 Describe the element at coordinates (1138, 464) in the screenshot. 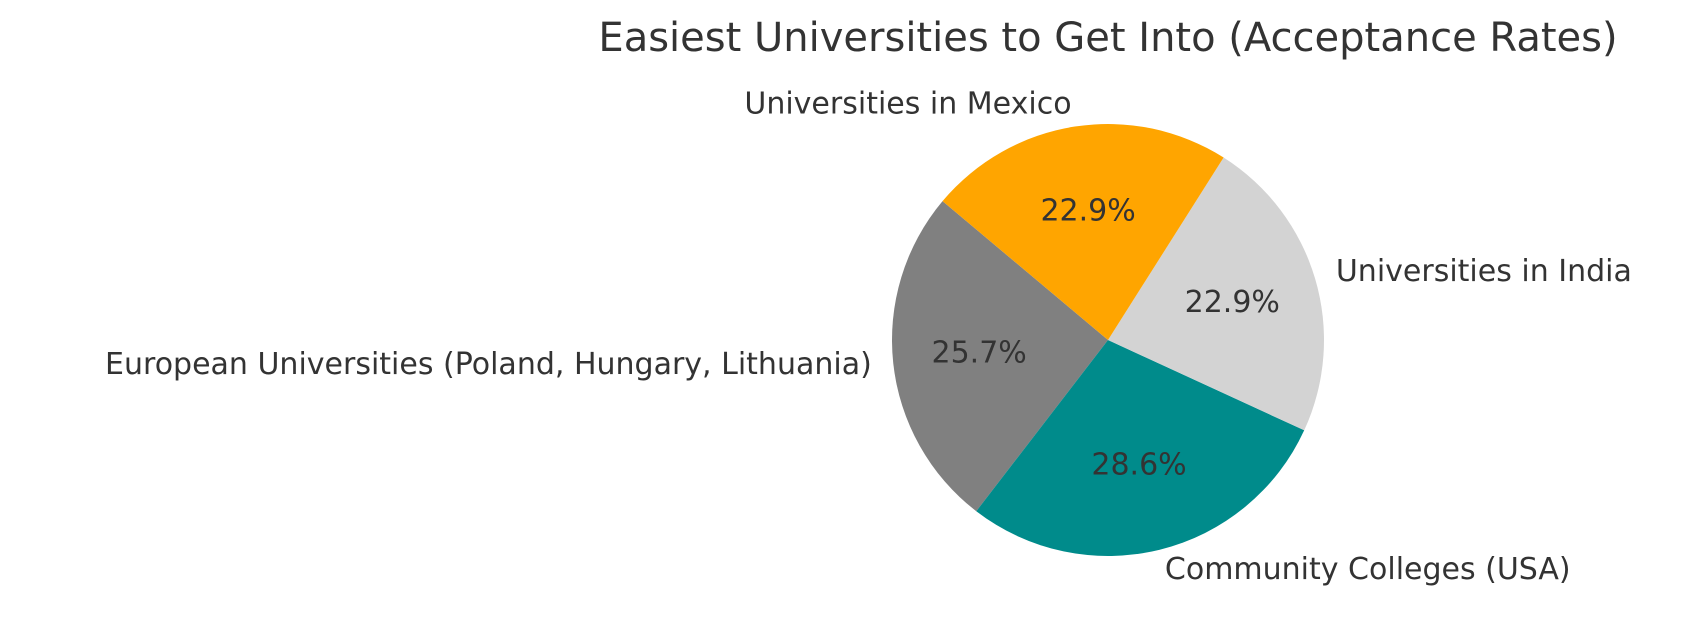

I see `value-label: 28.6%` at that location.